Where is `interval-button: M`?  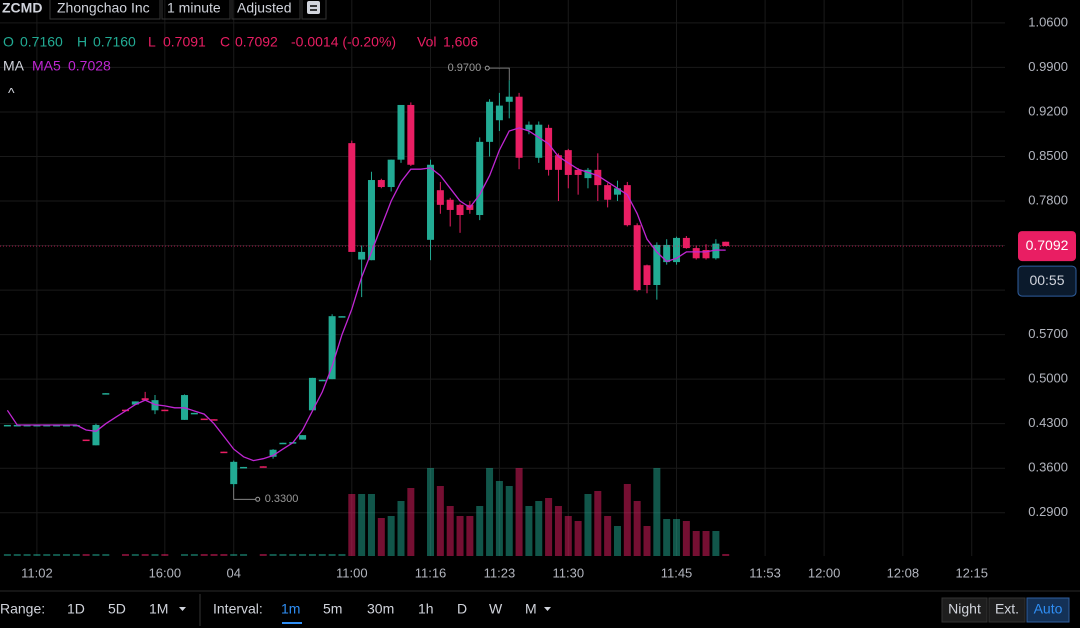
interval-button: M is located at coordinates (531, 609).